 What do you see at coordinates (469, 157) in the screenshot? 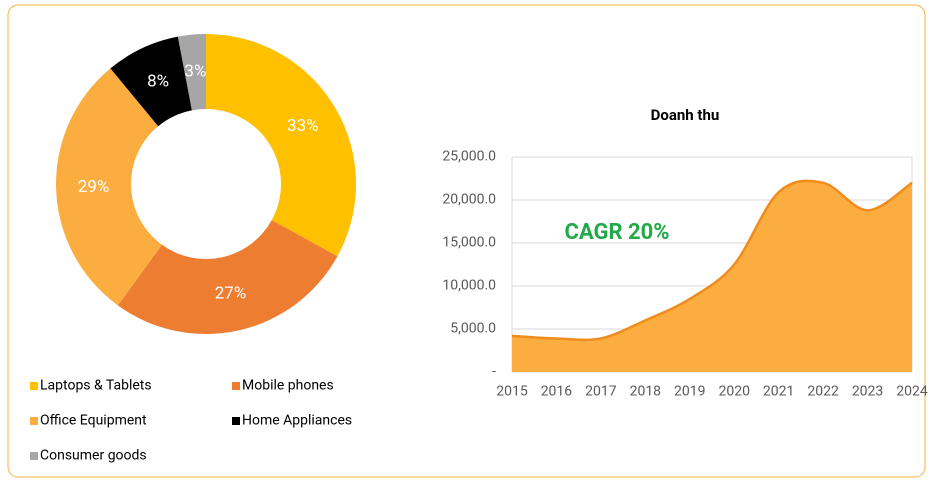
I see `y-tick-label: 25,000.0` at bounding box center [469, 157].